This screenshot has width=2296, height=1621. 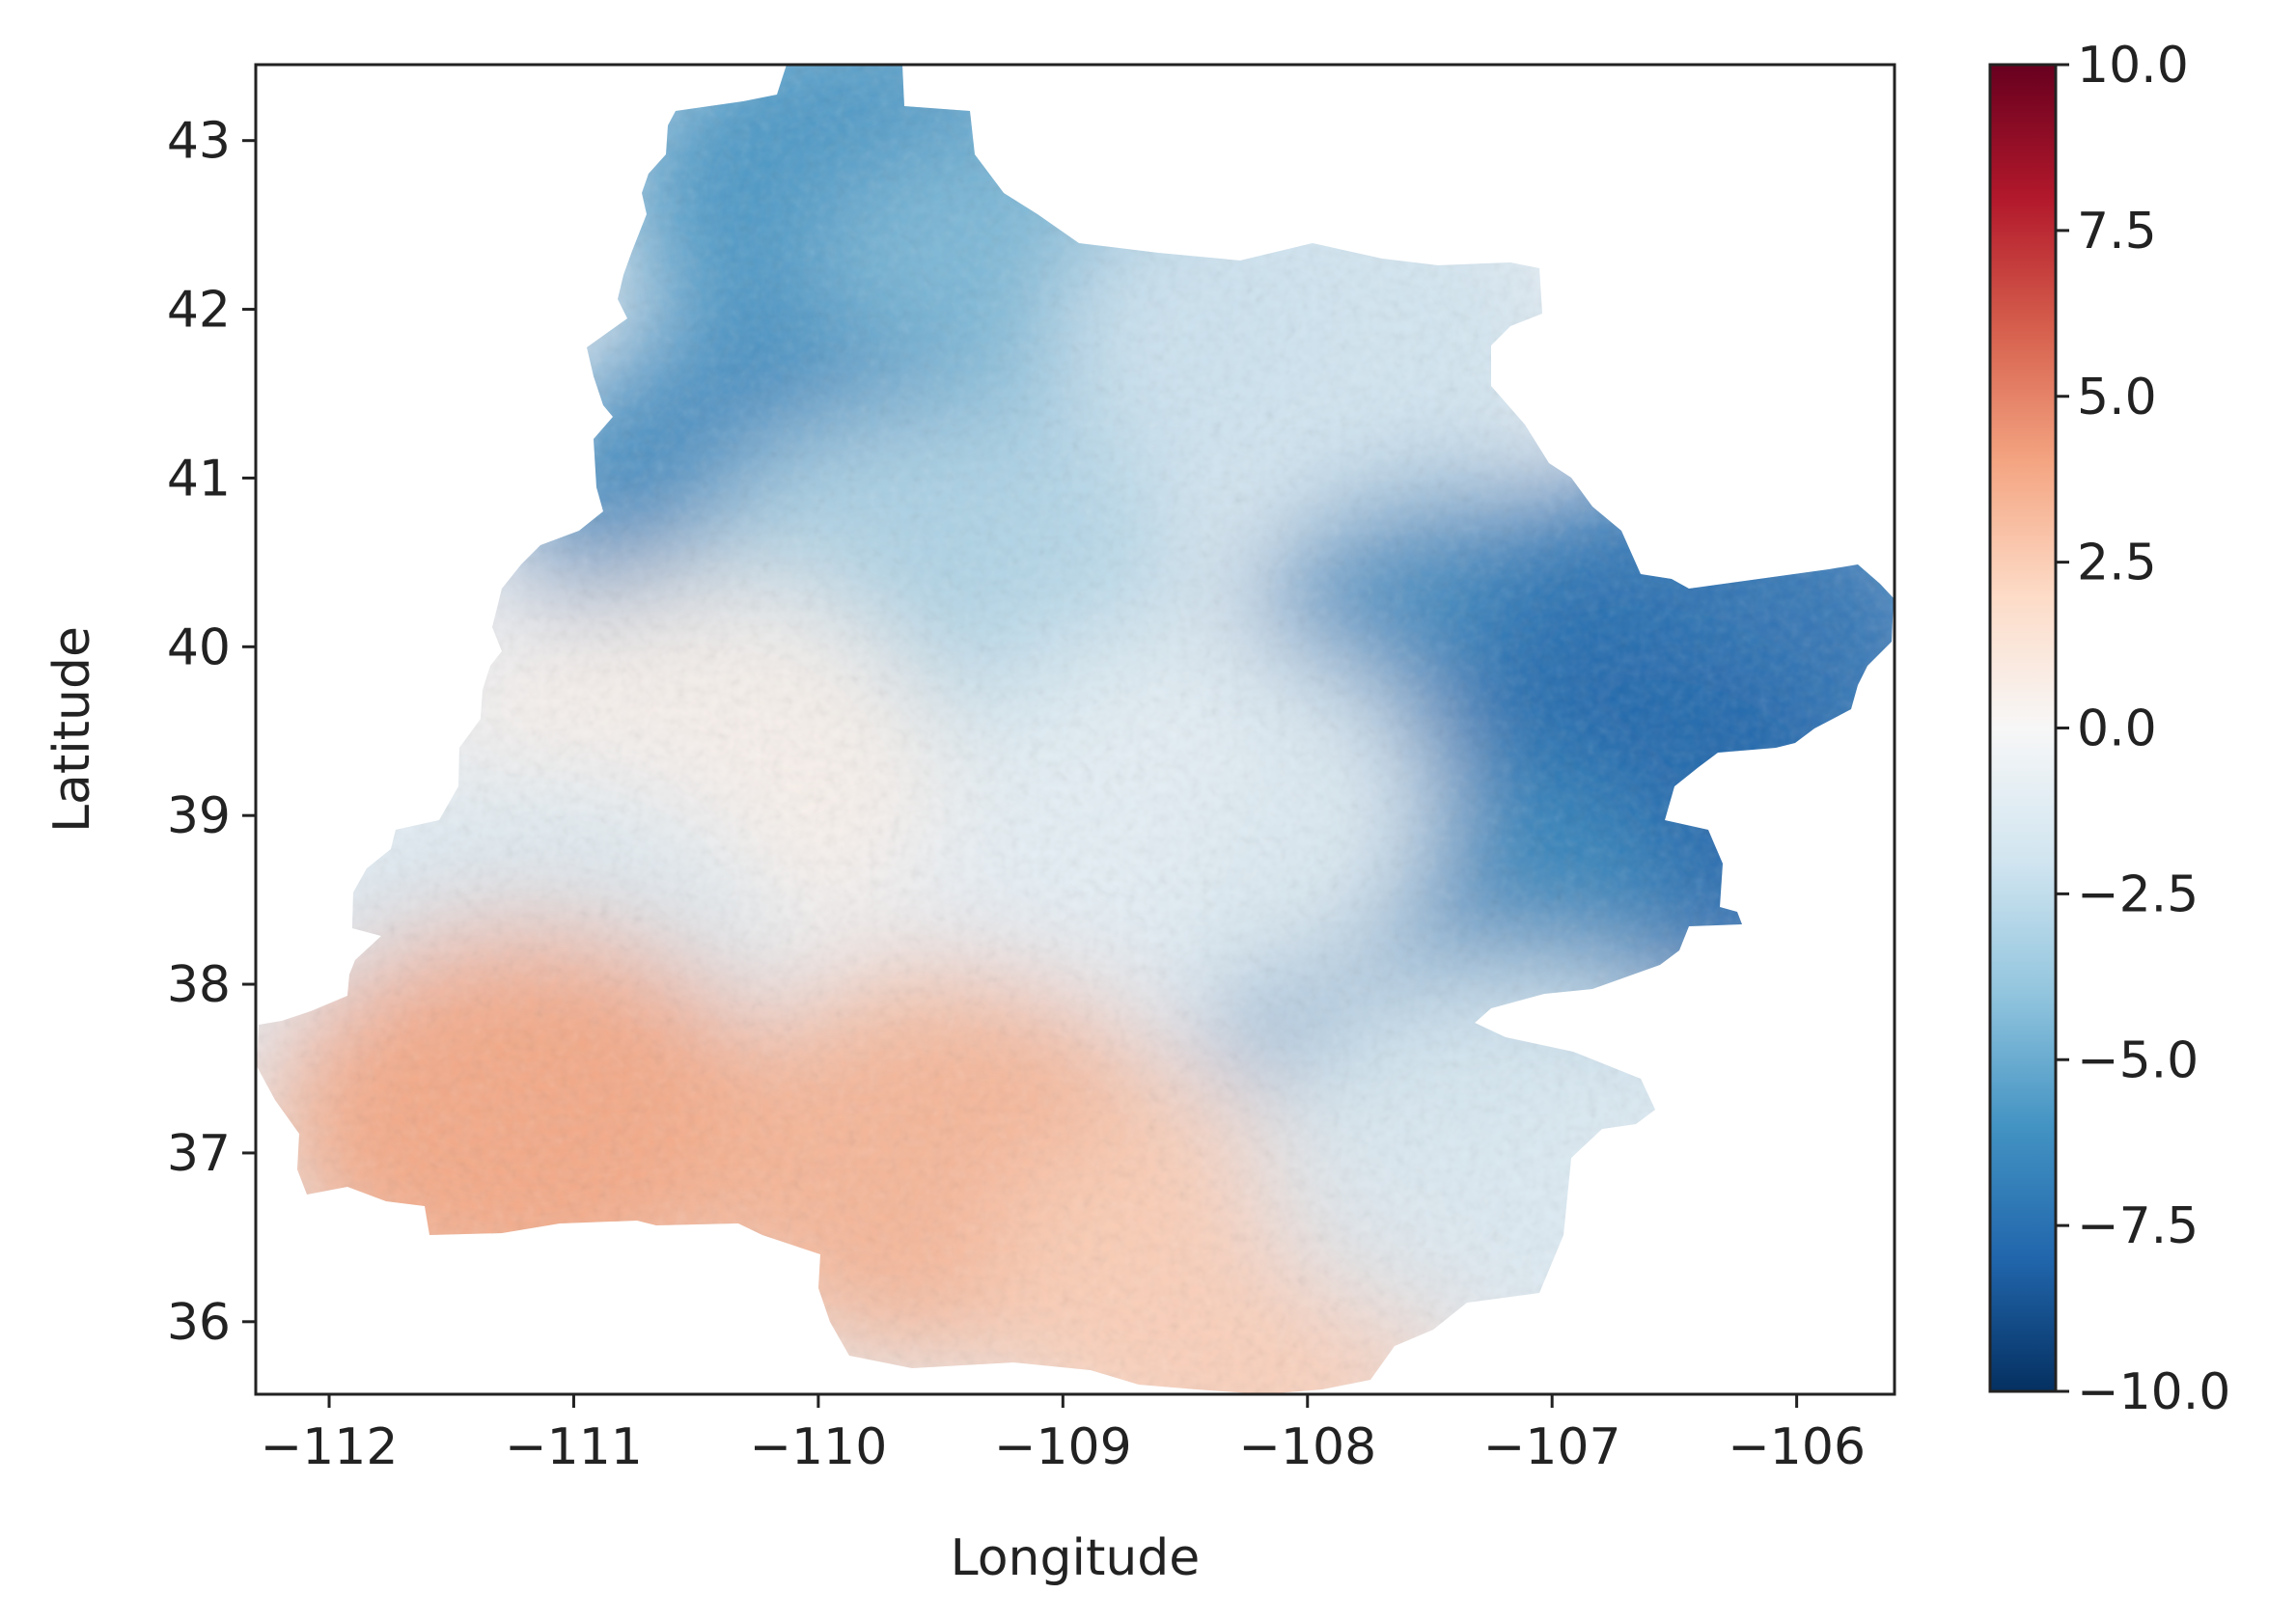 I want to click on y-tick-label: 41, so click(x=199, y=479).